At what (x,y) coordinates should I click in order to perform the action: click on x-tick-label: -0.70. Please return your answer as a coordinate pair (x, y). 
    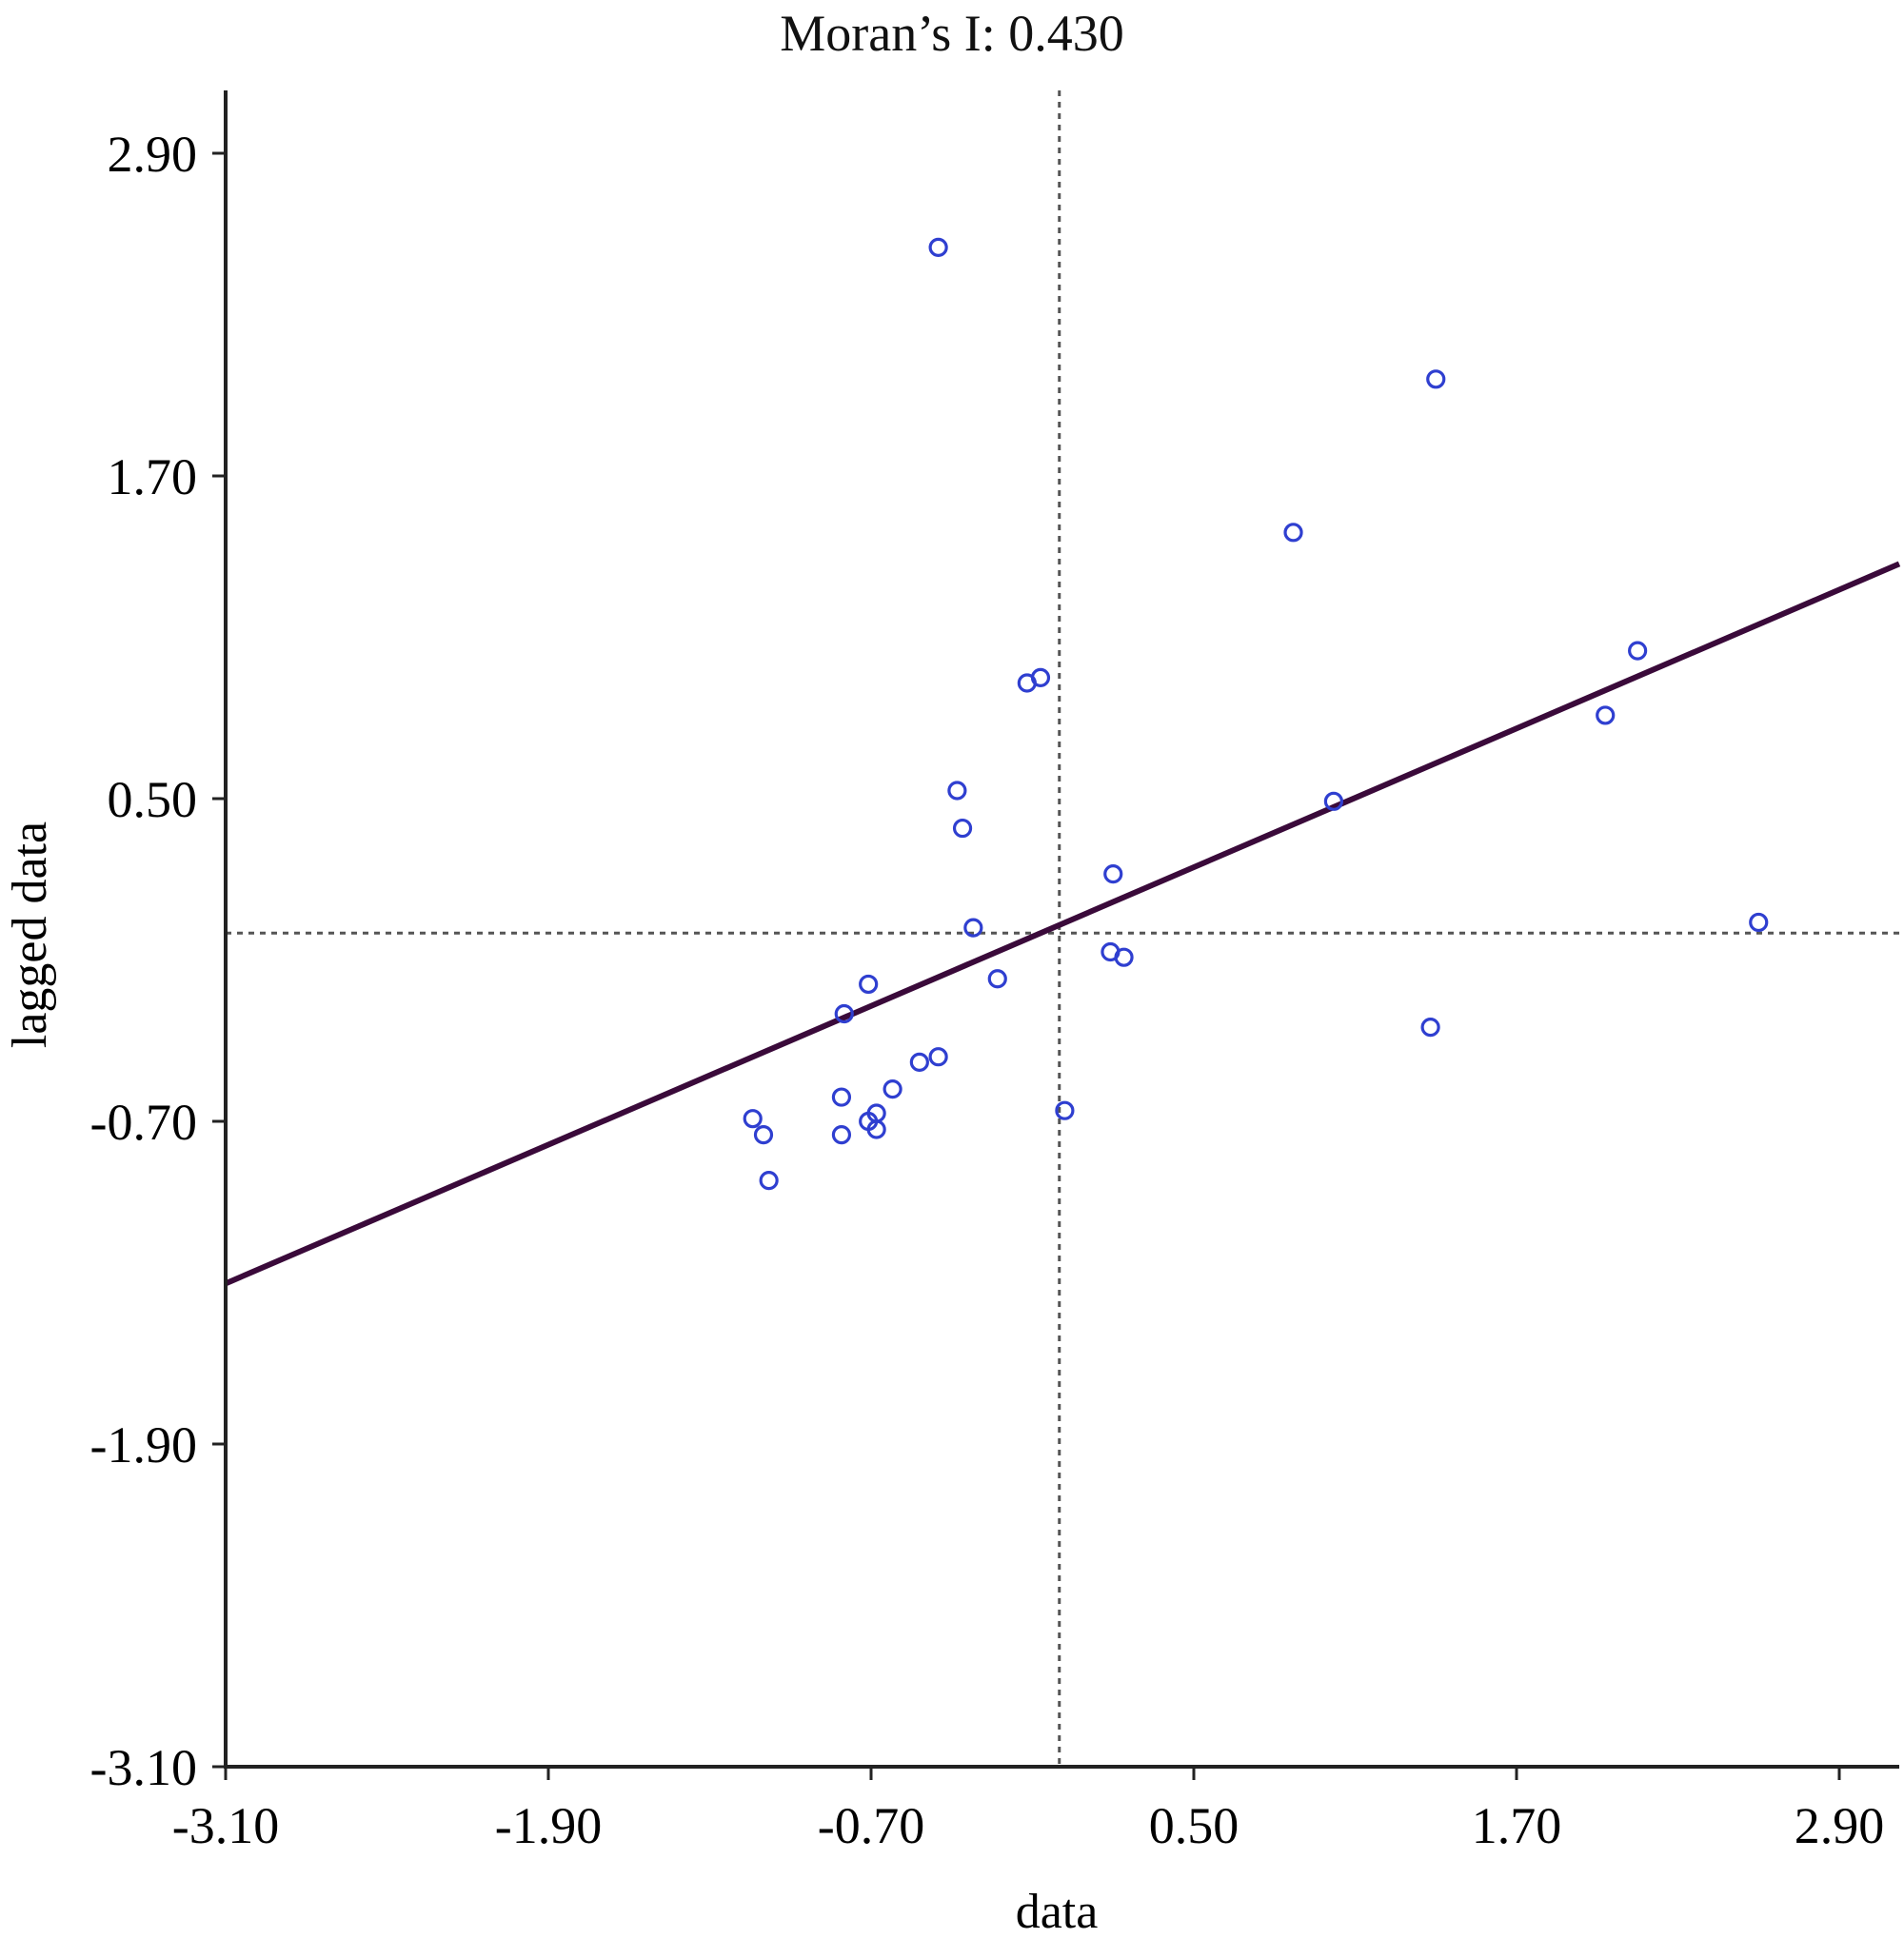
    Looking at the image, I should click on (871, 1825).